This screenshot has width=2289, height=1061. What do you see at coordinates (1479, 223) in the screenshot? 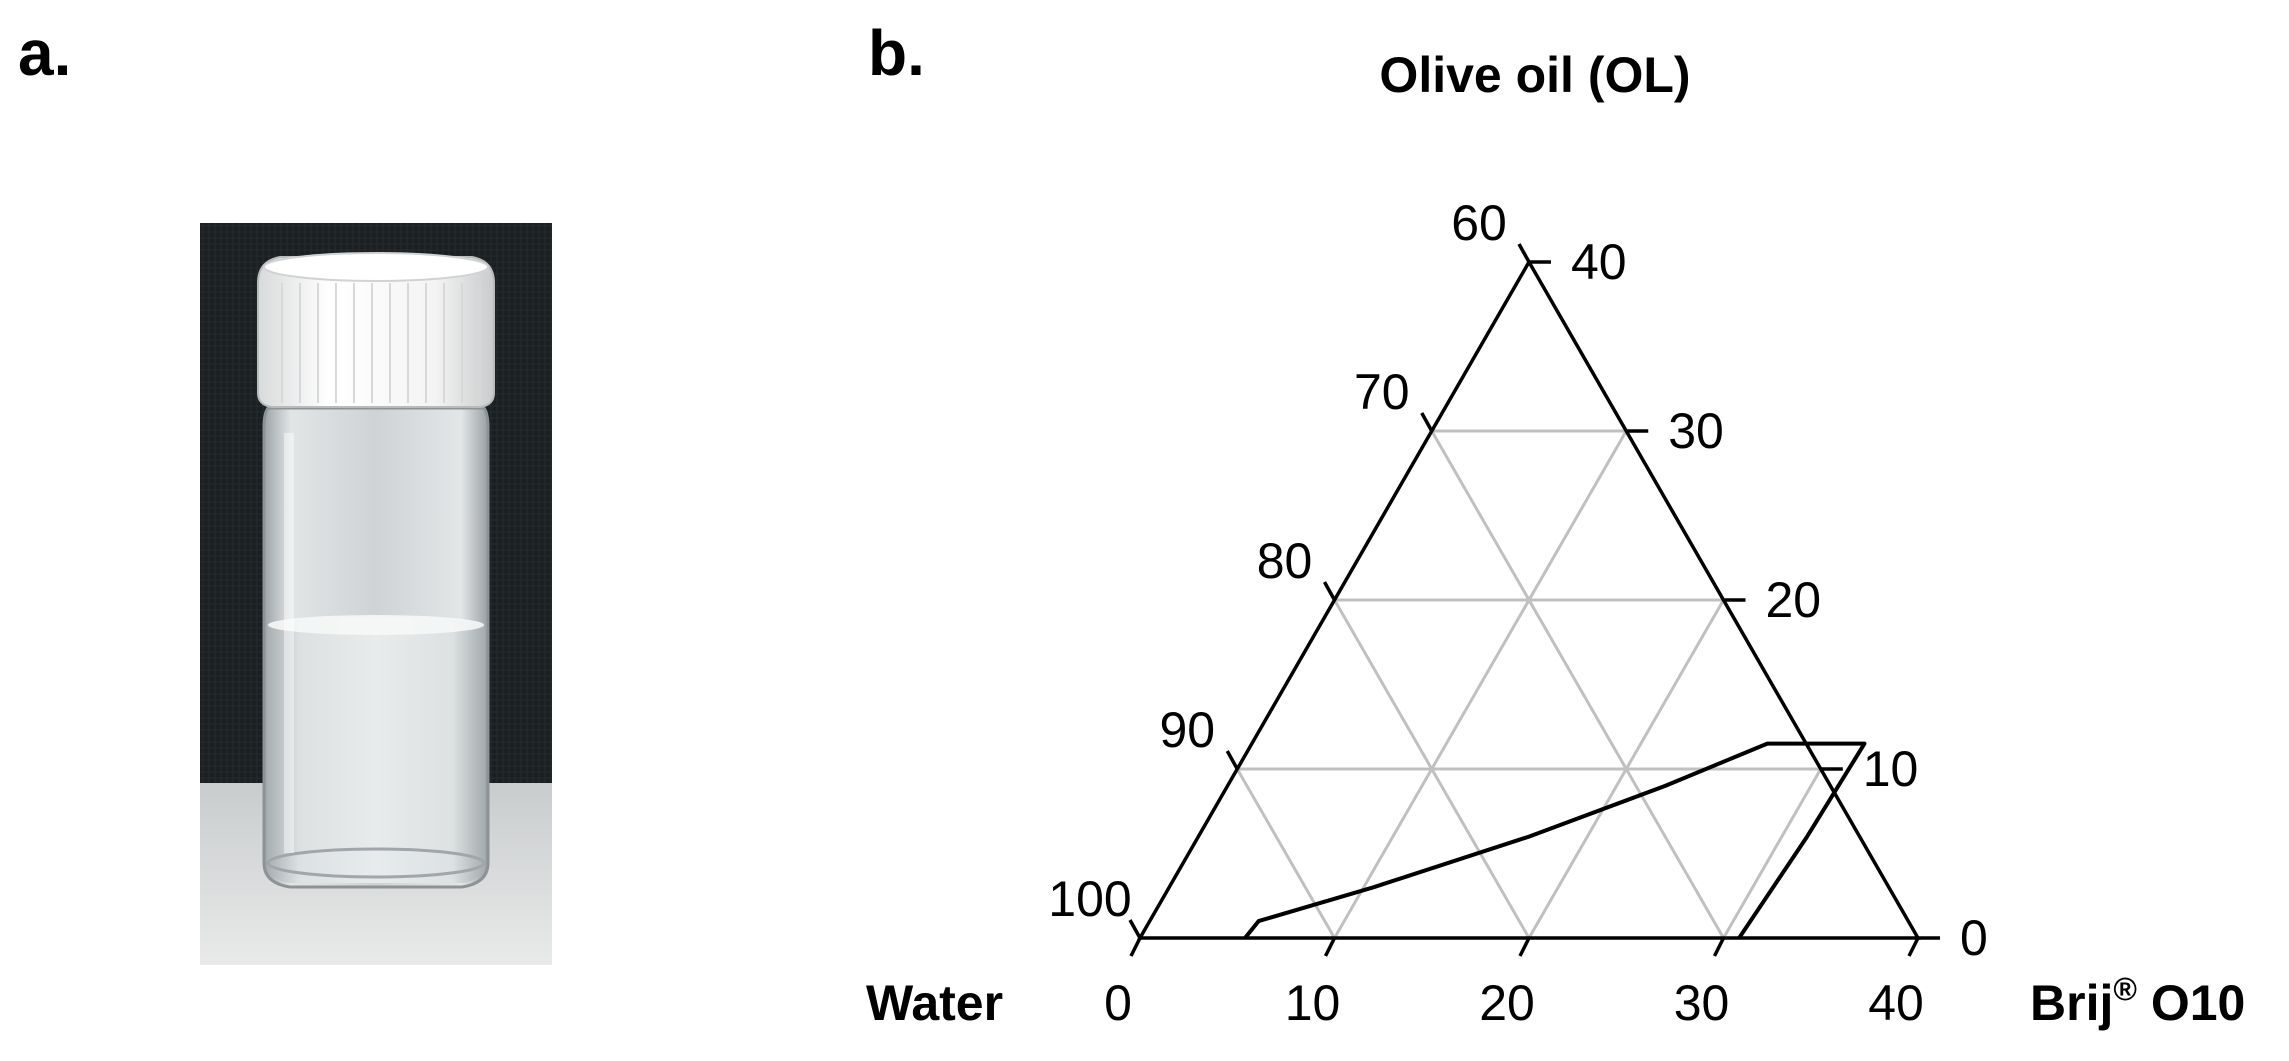
I see `water-tick-label-60: 60` at bounding box center [1479, 223].